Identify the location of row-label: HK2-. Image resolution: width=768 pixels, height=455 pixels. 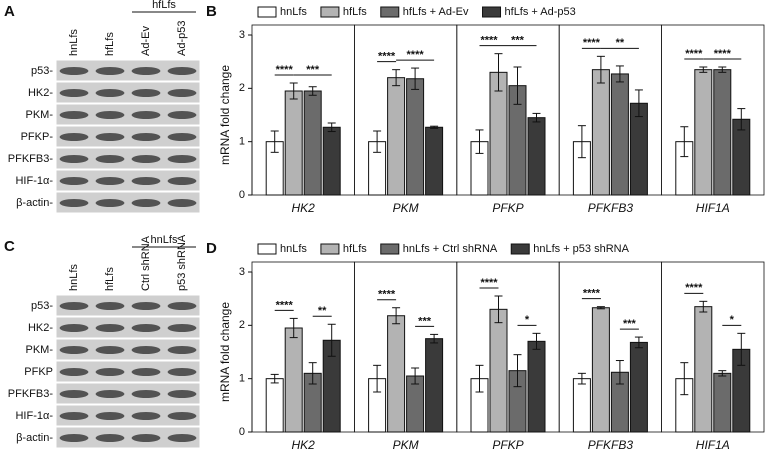
(40, 328).